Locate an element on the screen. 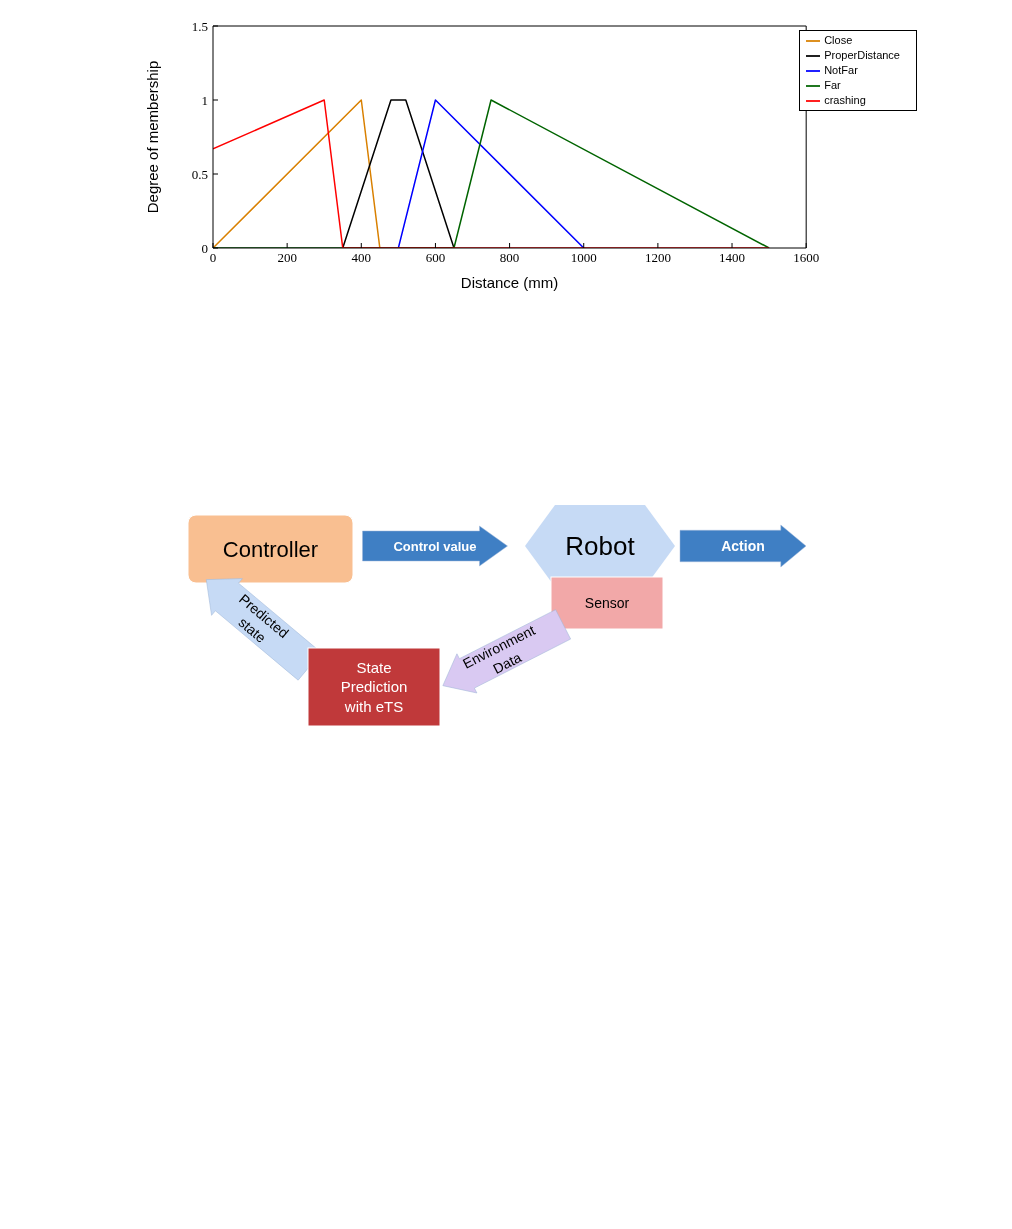 The image size is (1012, 1229). x-tick-label: 1400 is located at coordinates (732, 258).